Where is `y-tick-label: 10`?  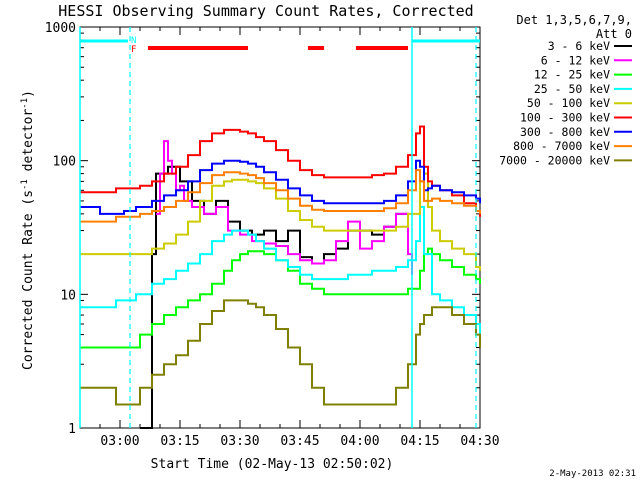
y-tick-label: 10 is located at coordinates (68, 295).